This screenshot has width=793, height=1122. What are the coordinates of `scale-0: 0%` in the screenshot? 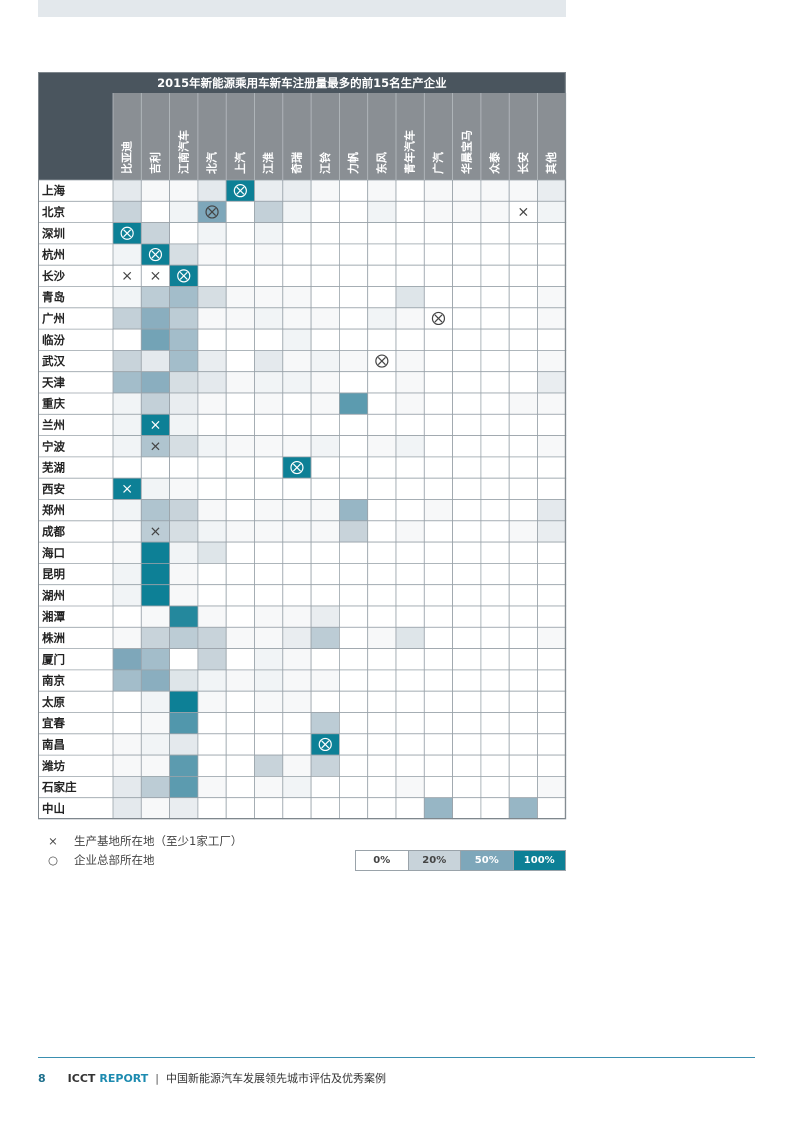 It's located at (382, 860).